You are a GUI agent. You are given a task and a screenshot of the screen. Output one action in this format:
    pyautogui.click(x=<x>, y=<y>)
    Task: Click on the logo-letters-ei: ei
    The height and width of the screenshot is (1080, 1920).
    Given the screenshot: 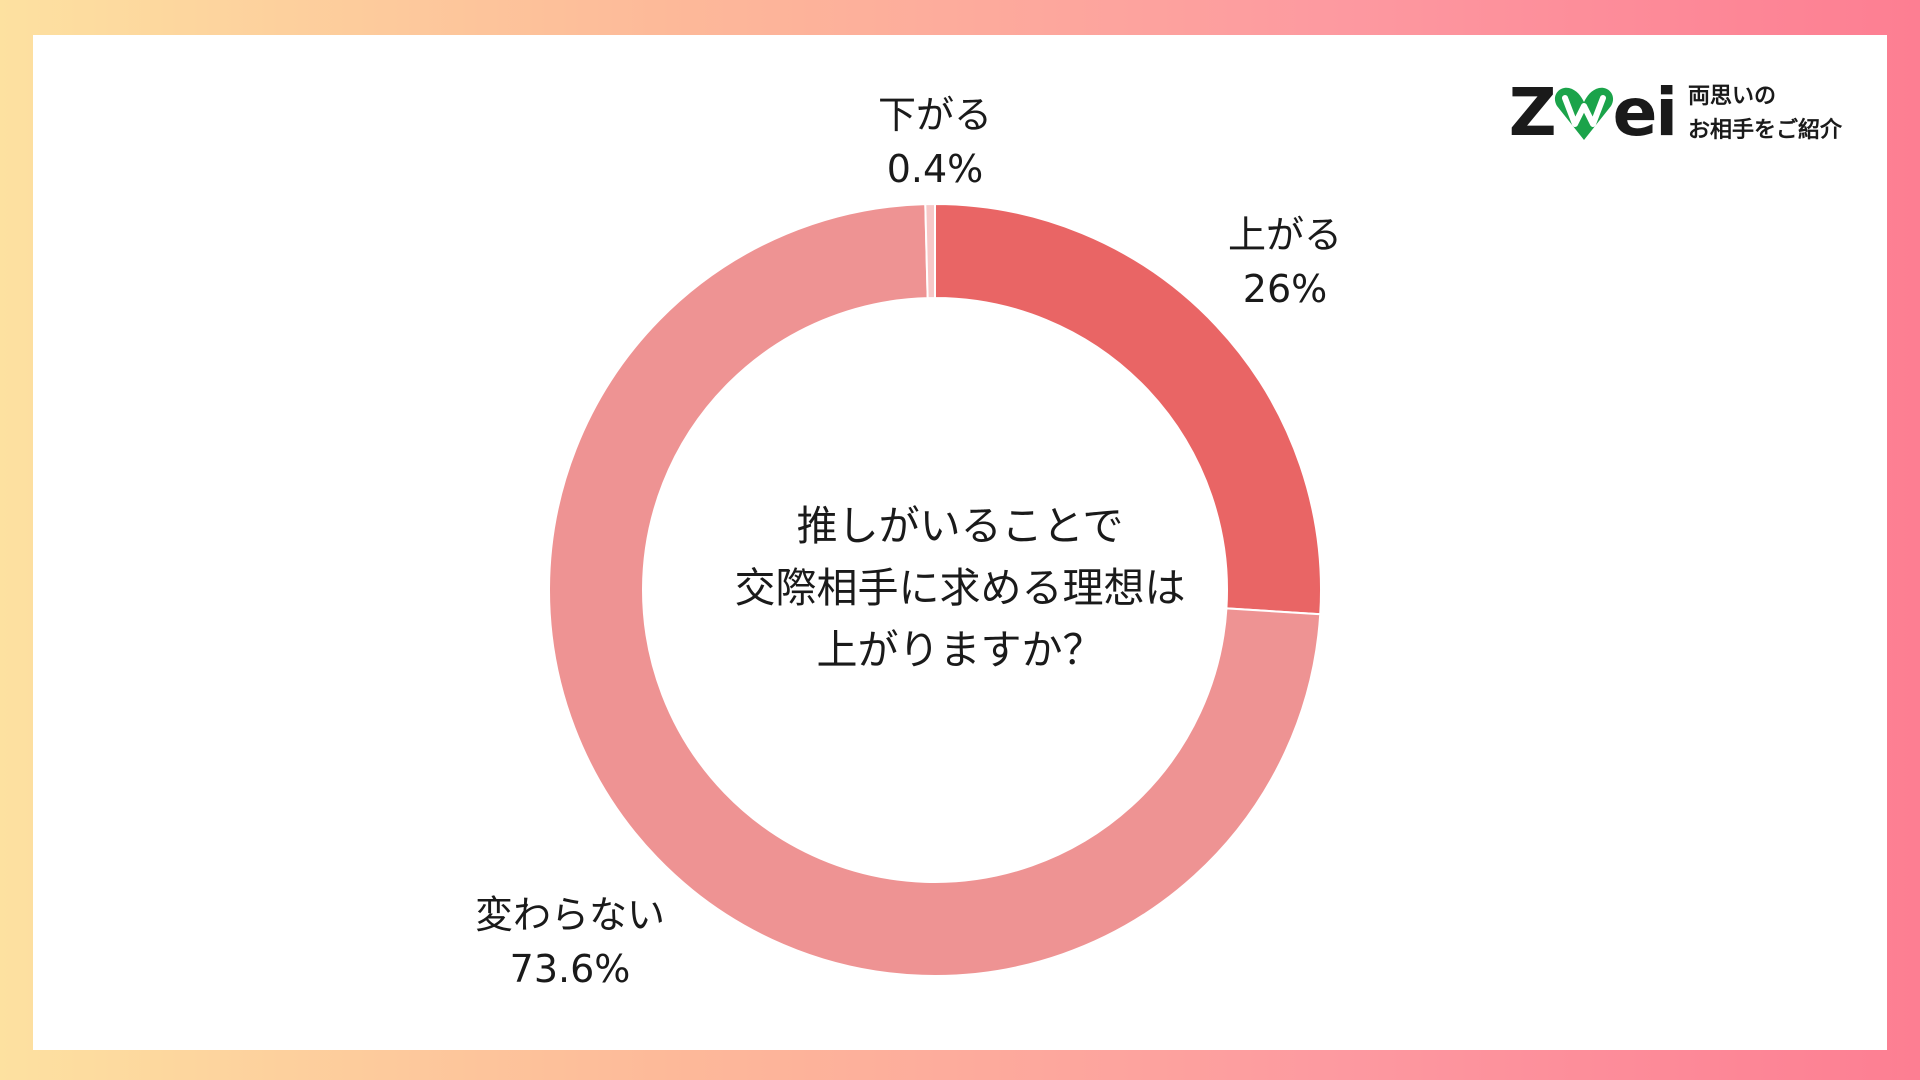 What is the action you would take?
    pyautogui.click(x=1645, y=112)
    